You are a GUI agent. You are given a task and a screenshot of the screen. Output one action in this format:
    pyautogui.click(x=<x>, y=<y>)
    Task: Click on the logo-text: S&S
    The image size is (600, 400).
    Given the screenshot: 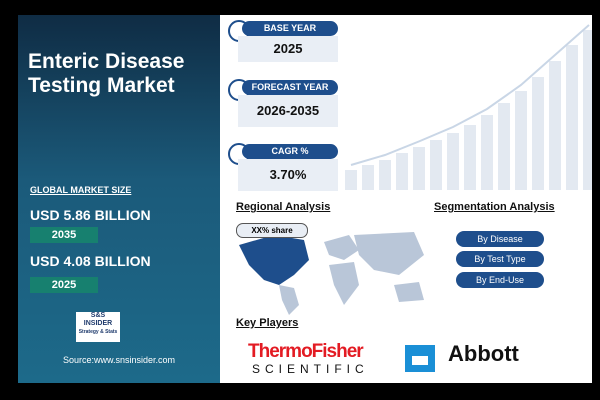 What is the action you would take?
    pyautogui.click(x=98, y=315)
    